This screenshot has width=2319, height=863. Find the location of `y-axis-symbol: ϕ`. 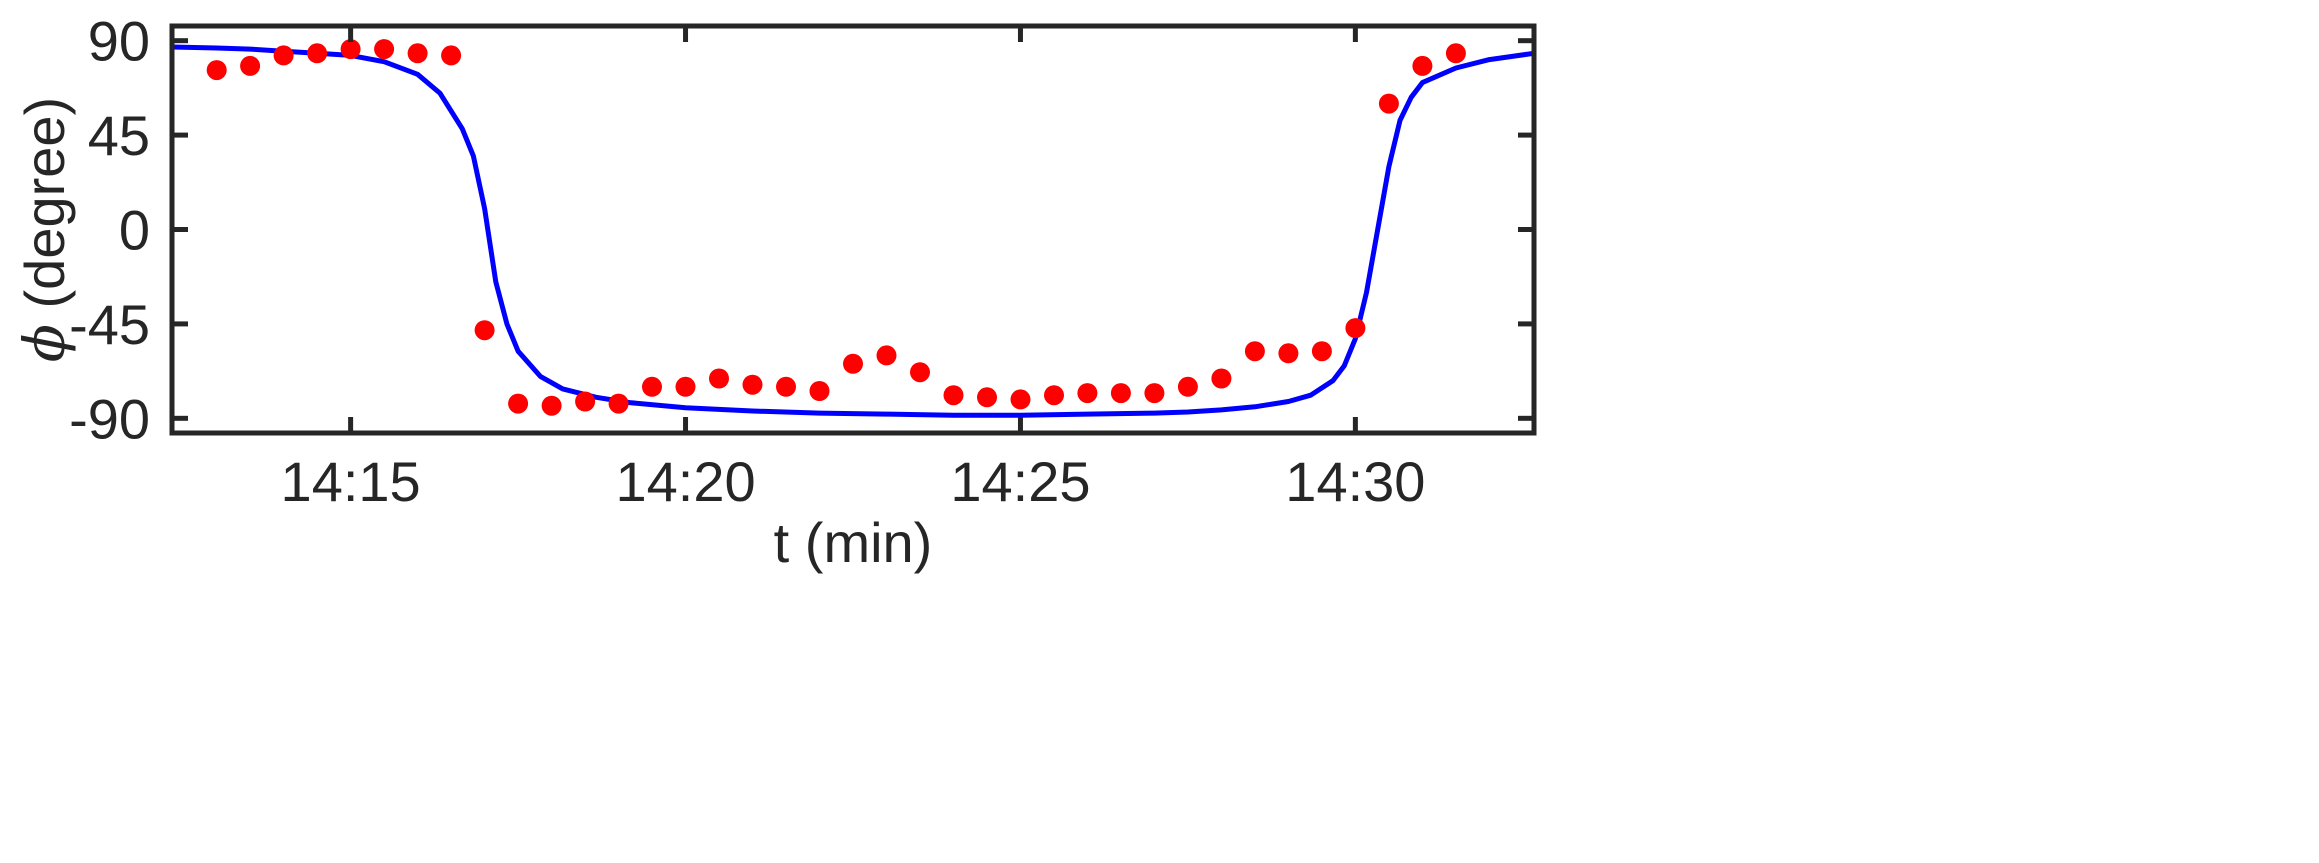

y-axis-symbol: ϕ is located at coordinates (45, 343).